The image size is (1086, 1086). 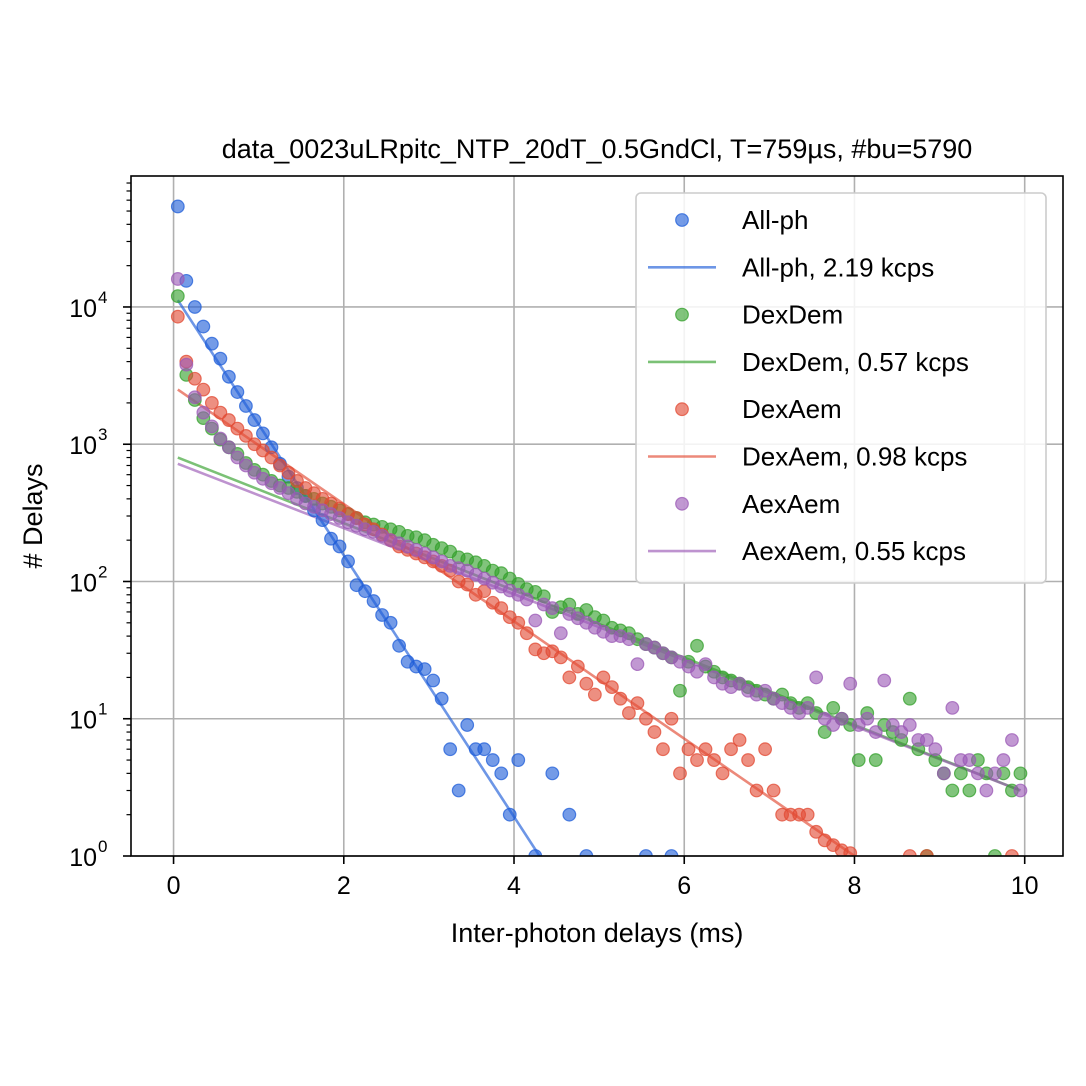 What do you see at coordinates (791, 504) in the screenshot?
I see `legend-label-aexaem: AexAem` at bounding box center [791, 504].